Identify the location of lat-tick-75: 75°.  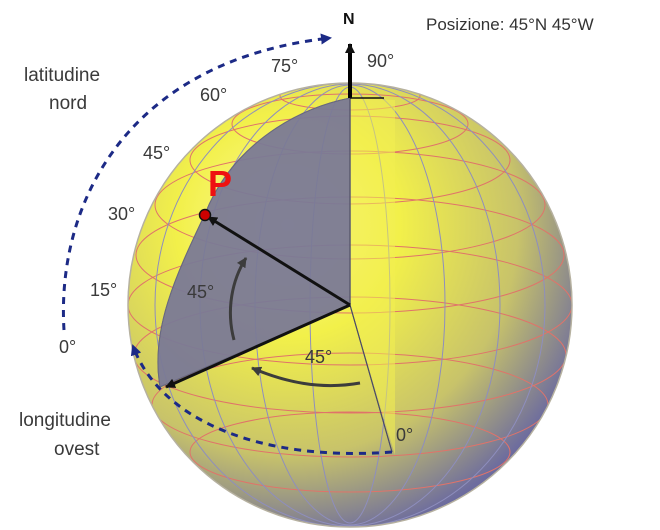
(284, 66).